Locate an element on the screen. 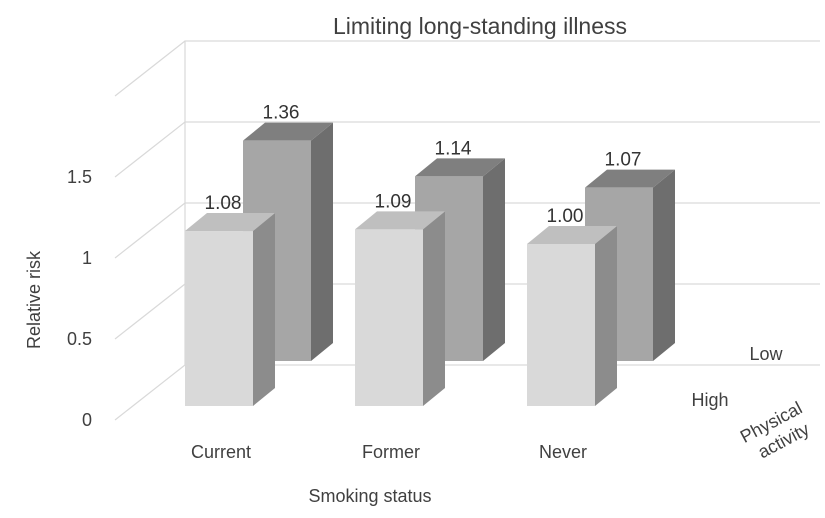  data-label: 1.36 is located at coordinates (281, 113).